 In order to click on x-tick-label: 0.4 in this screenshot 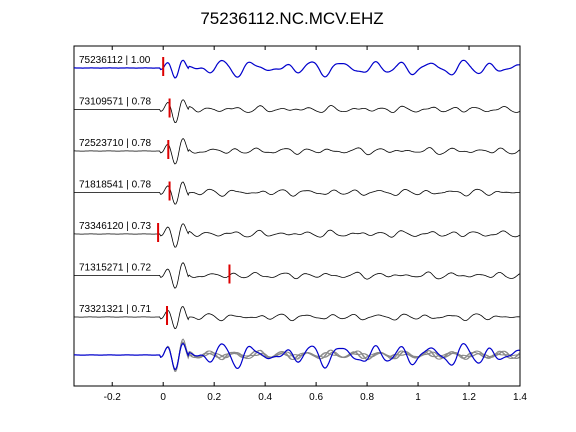, I will do `click(265, 397)`.